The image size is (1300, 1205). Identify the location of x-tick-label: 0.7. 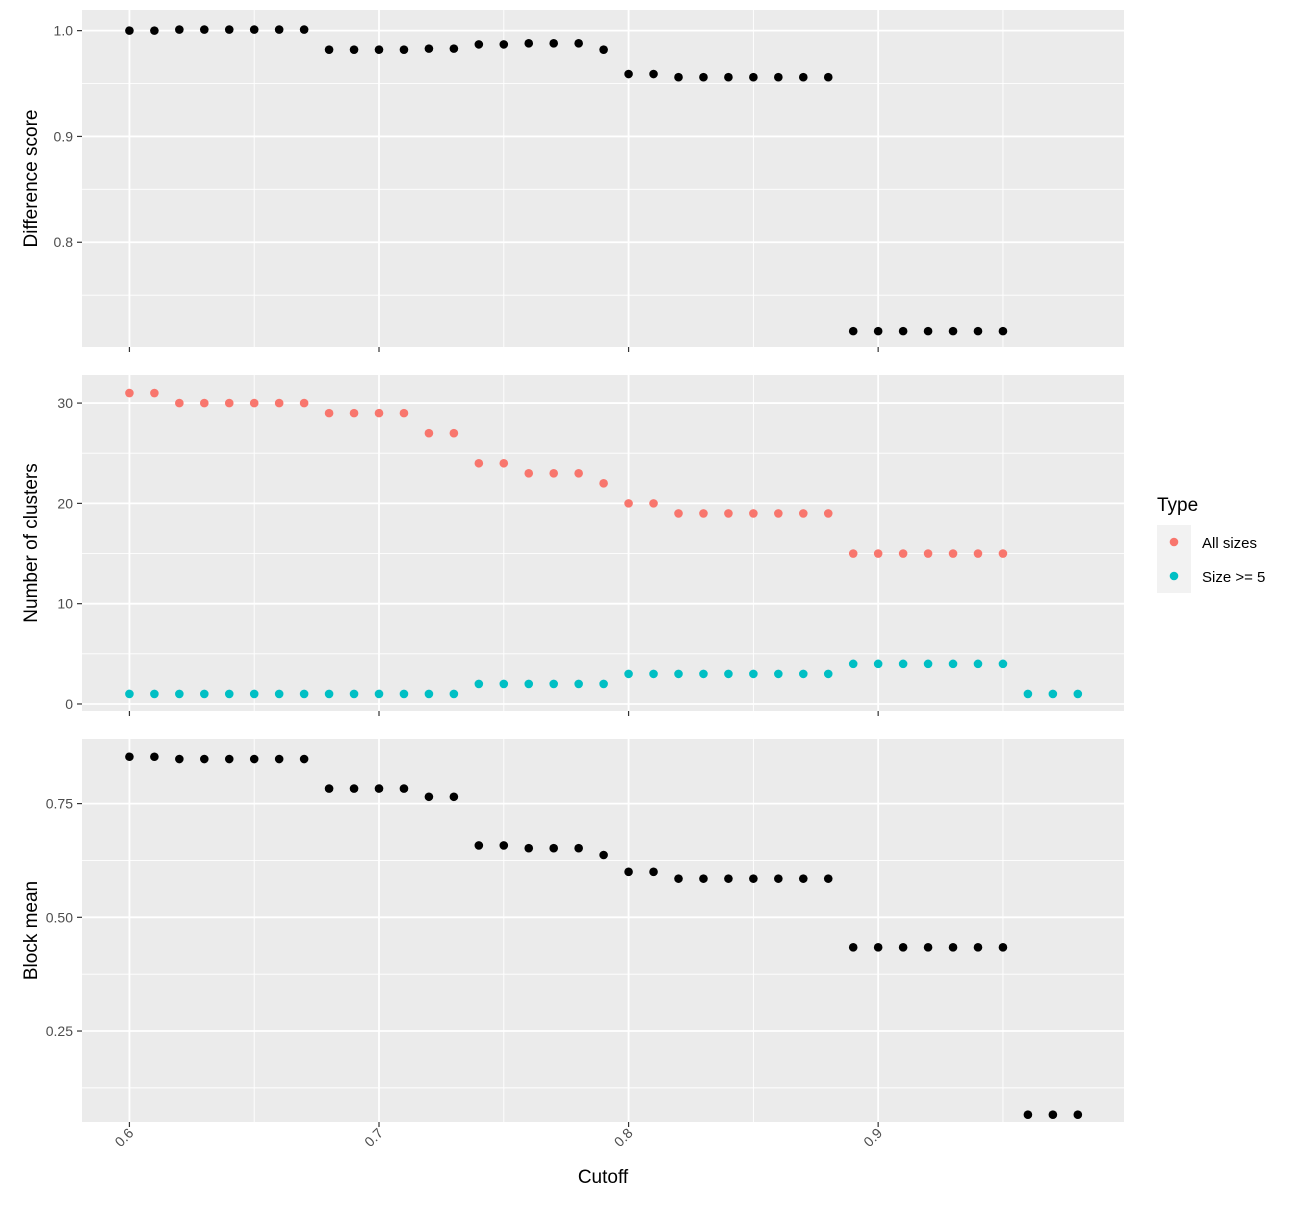
(373, 1137).